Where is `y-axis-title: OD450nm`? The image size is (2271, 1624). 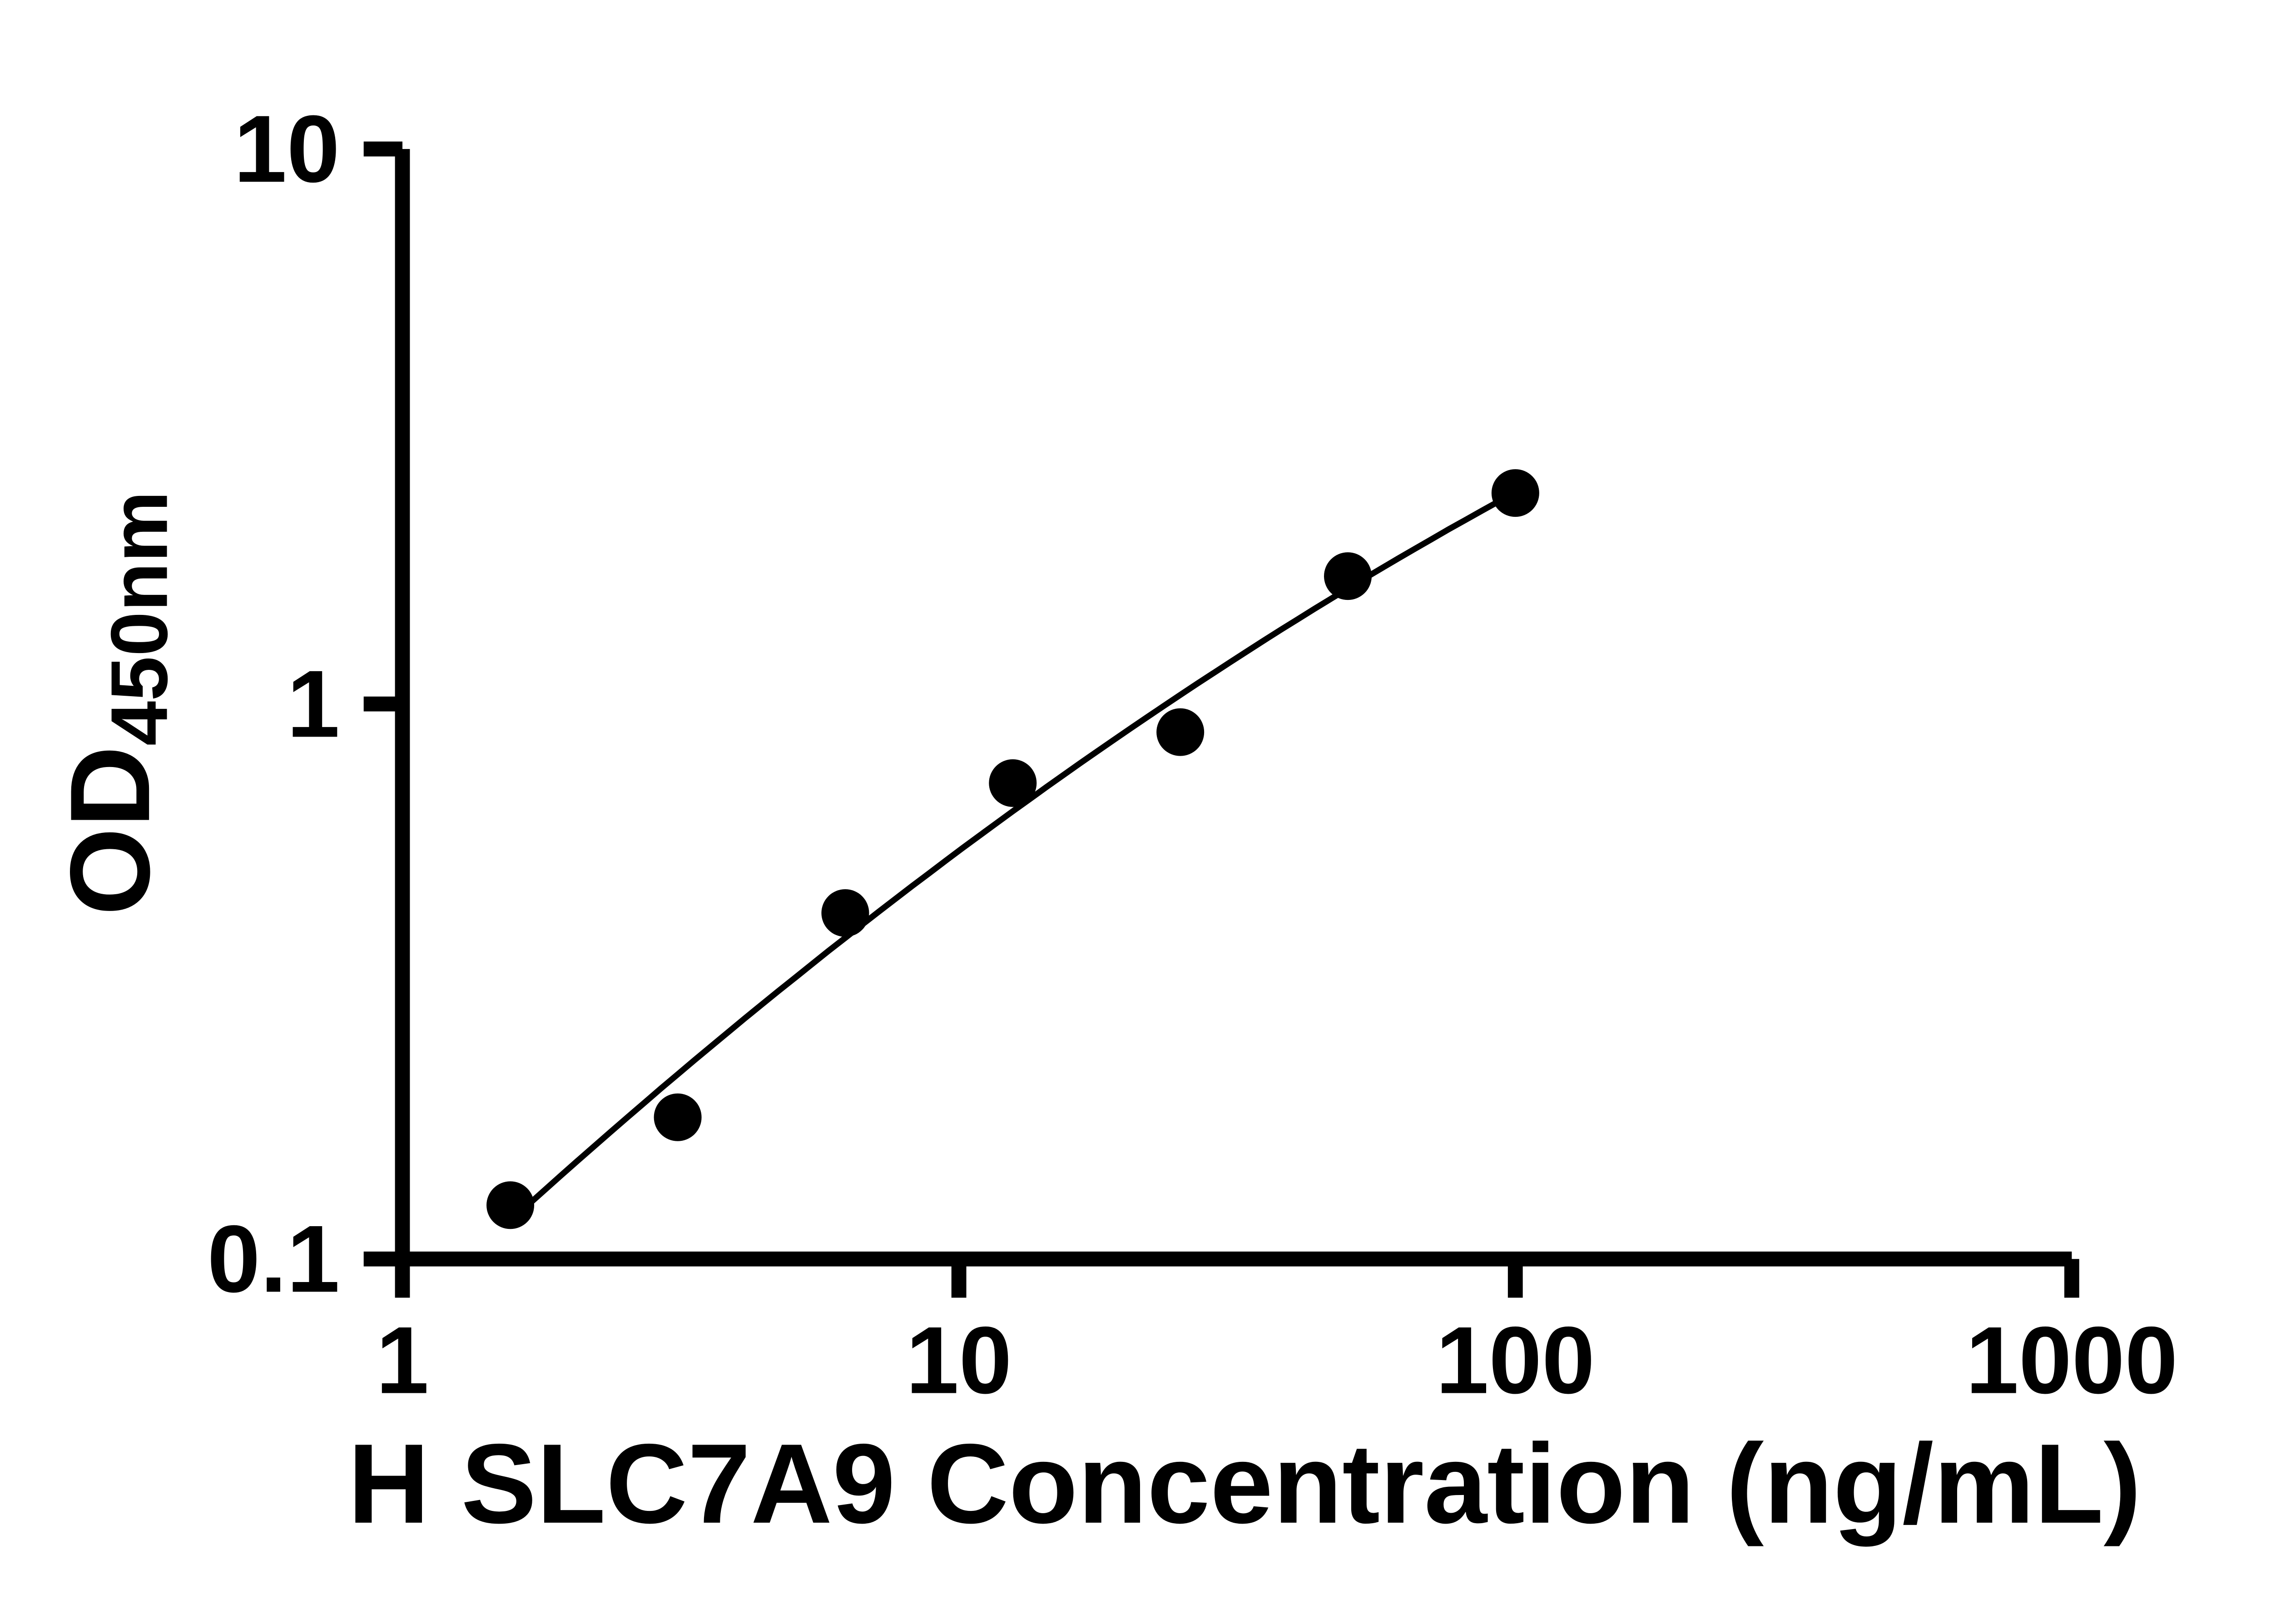 y-axis-title: OD450nm is located at coordinates (115, 703).